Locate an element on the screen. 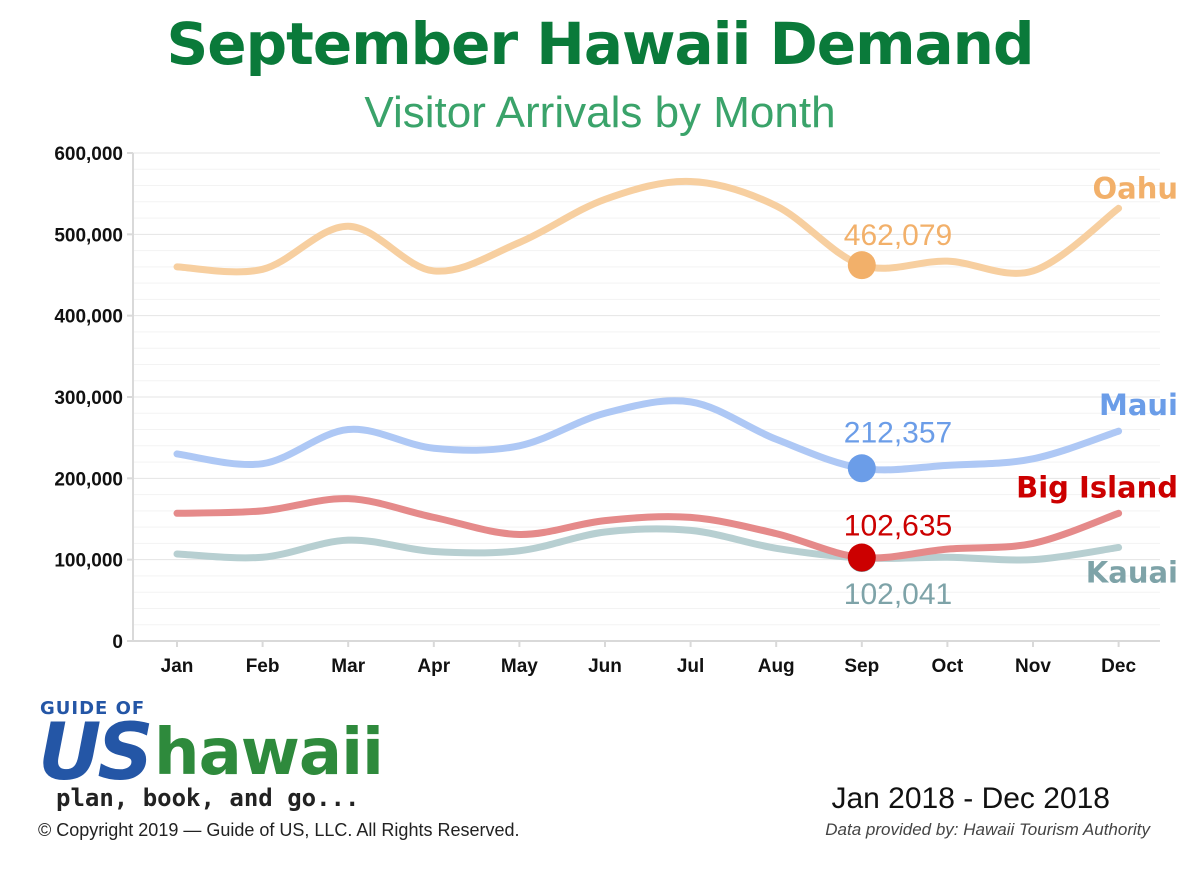 This screenshot has width=1200, height=878. data-label-big-island: 102,635 is located at coordinates (898, 526).